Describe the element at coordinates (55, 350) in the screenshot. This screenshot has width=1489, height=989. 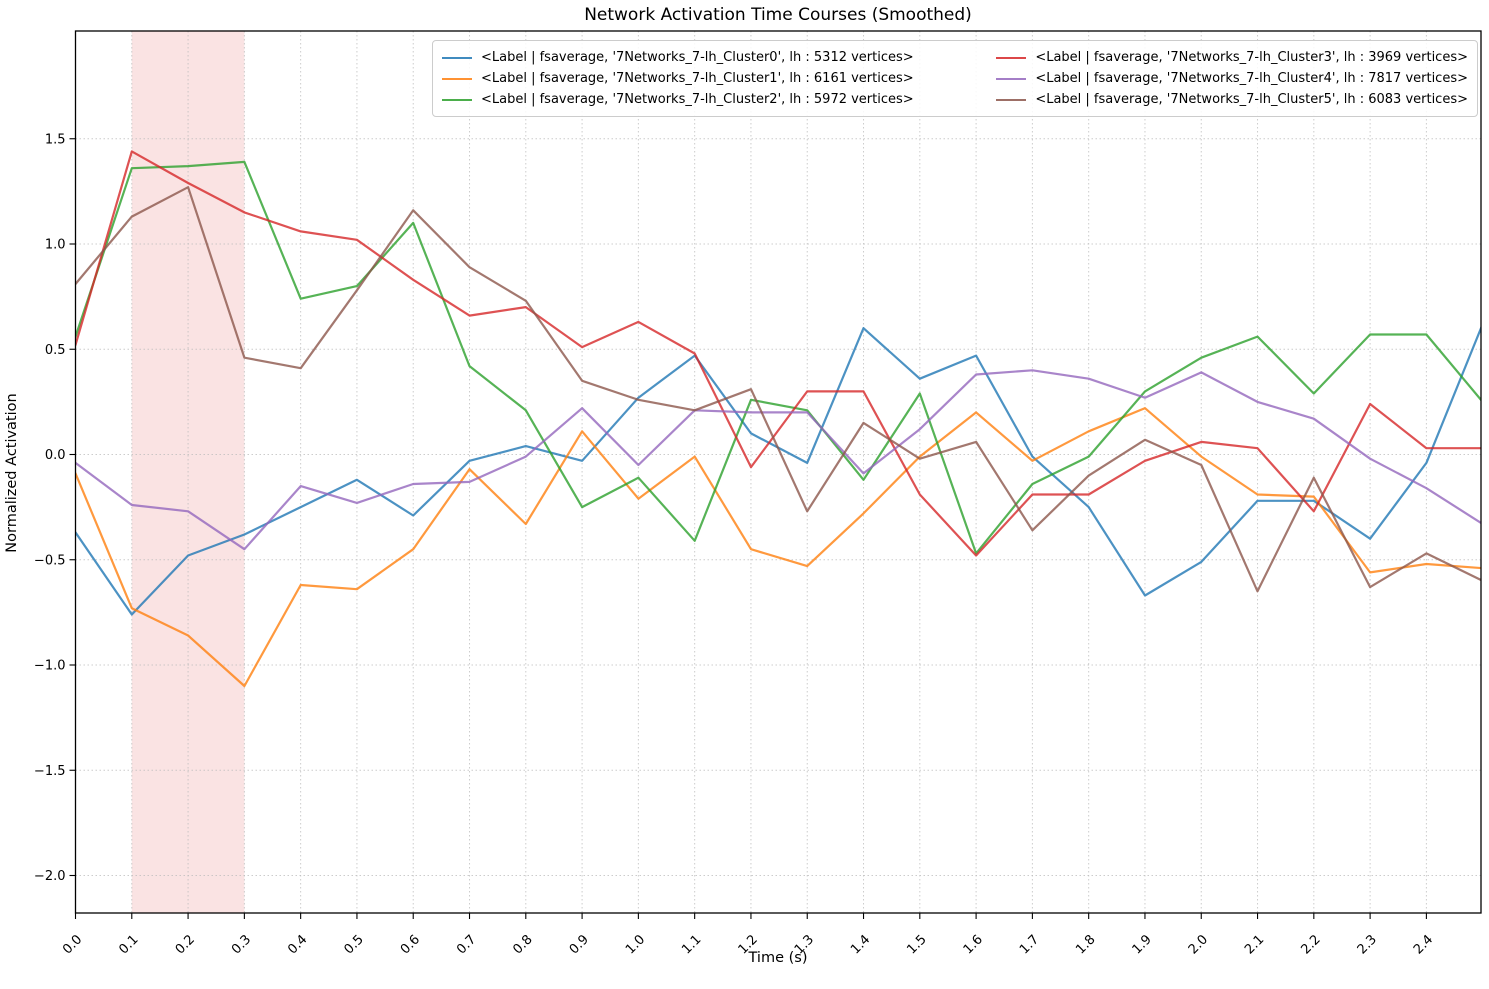
I see `y-tick-label: 0.5` at that location.